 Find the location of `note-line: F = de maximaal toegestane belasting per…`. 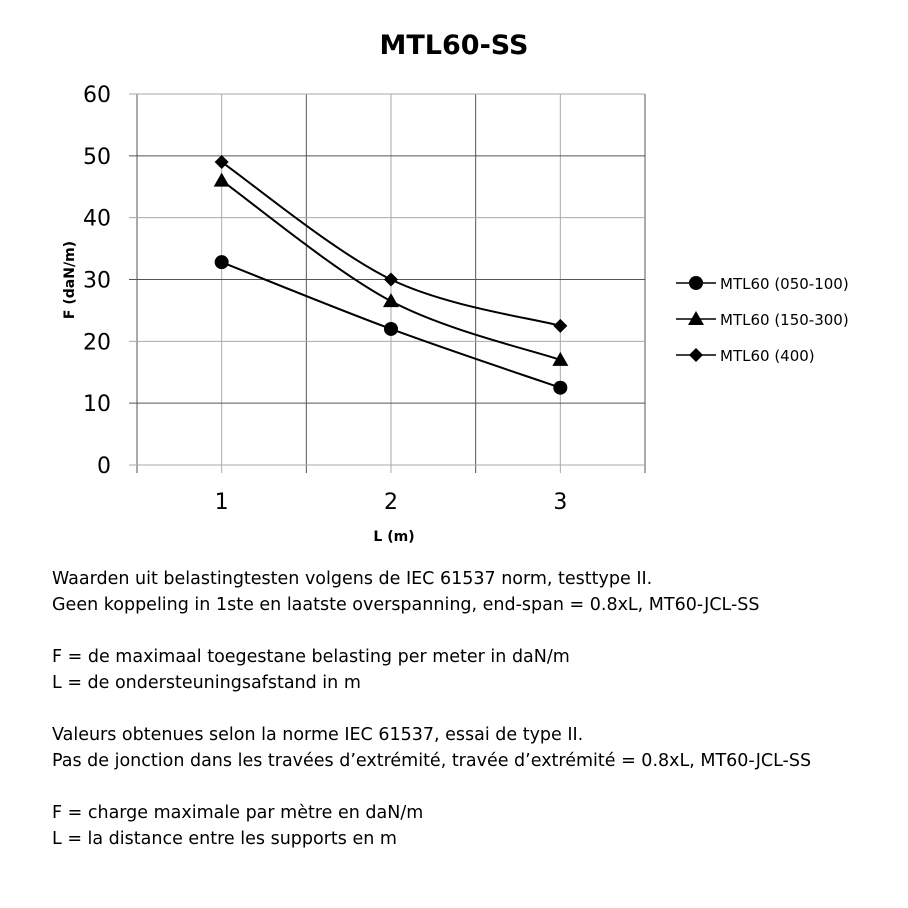

note-line: F = de maximaal toegestane belasting per… is located at coordinates (311, 657).